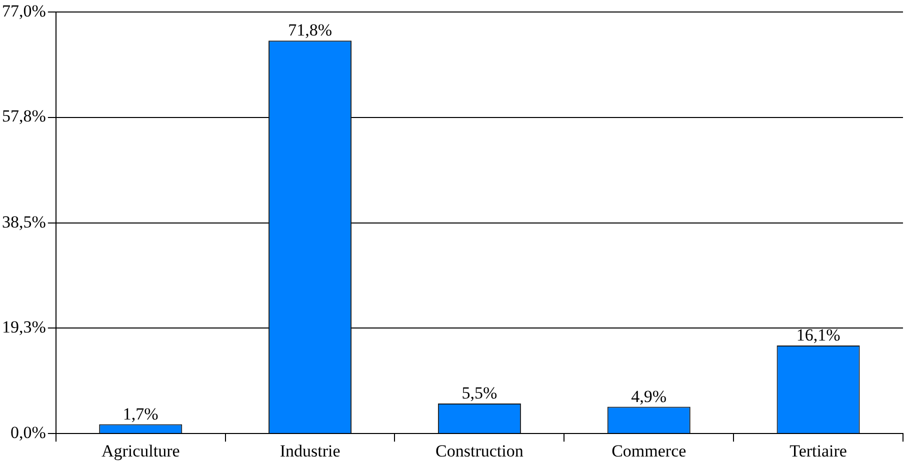 This screenshot has width=909, height=462. Describe the element at coordinates (24, 11) in the screenshot. I see `y-tick-label: 77,0%` at that location.